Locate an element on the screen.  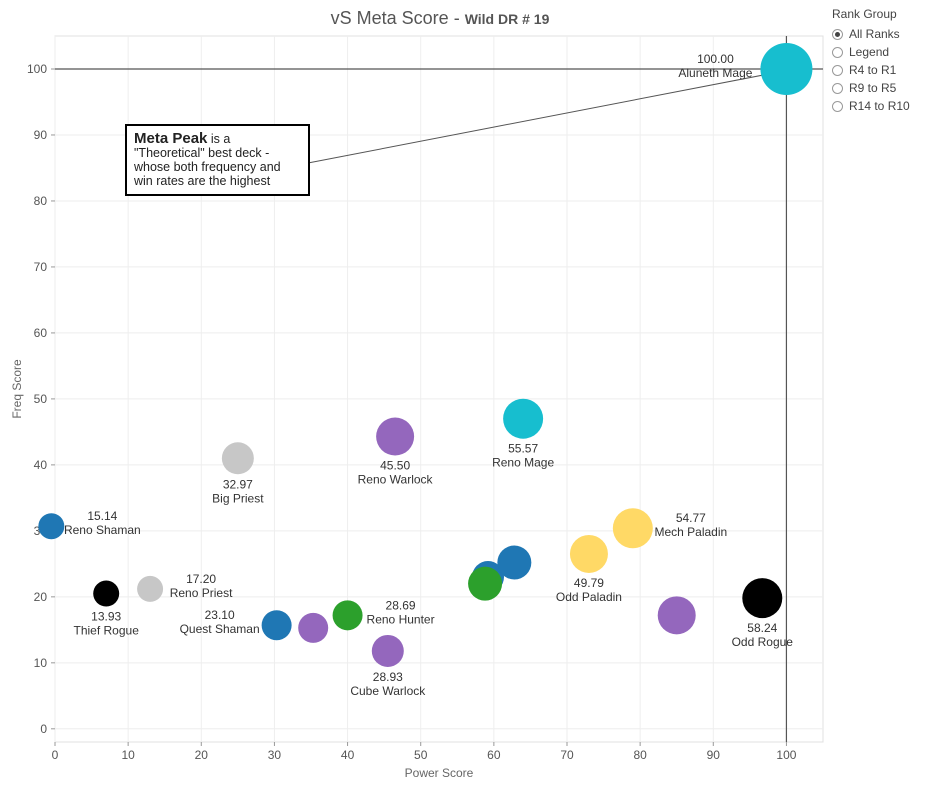
y-tick-label: 70 is located at coordinates (41, 267).